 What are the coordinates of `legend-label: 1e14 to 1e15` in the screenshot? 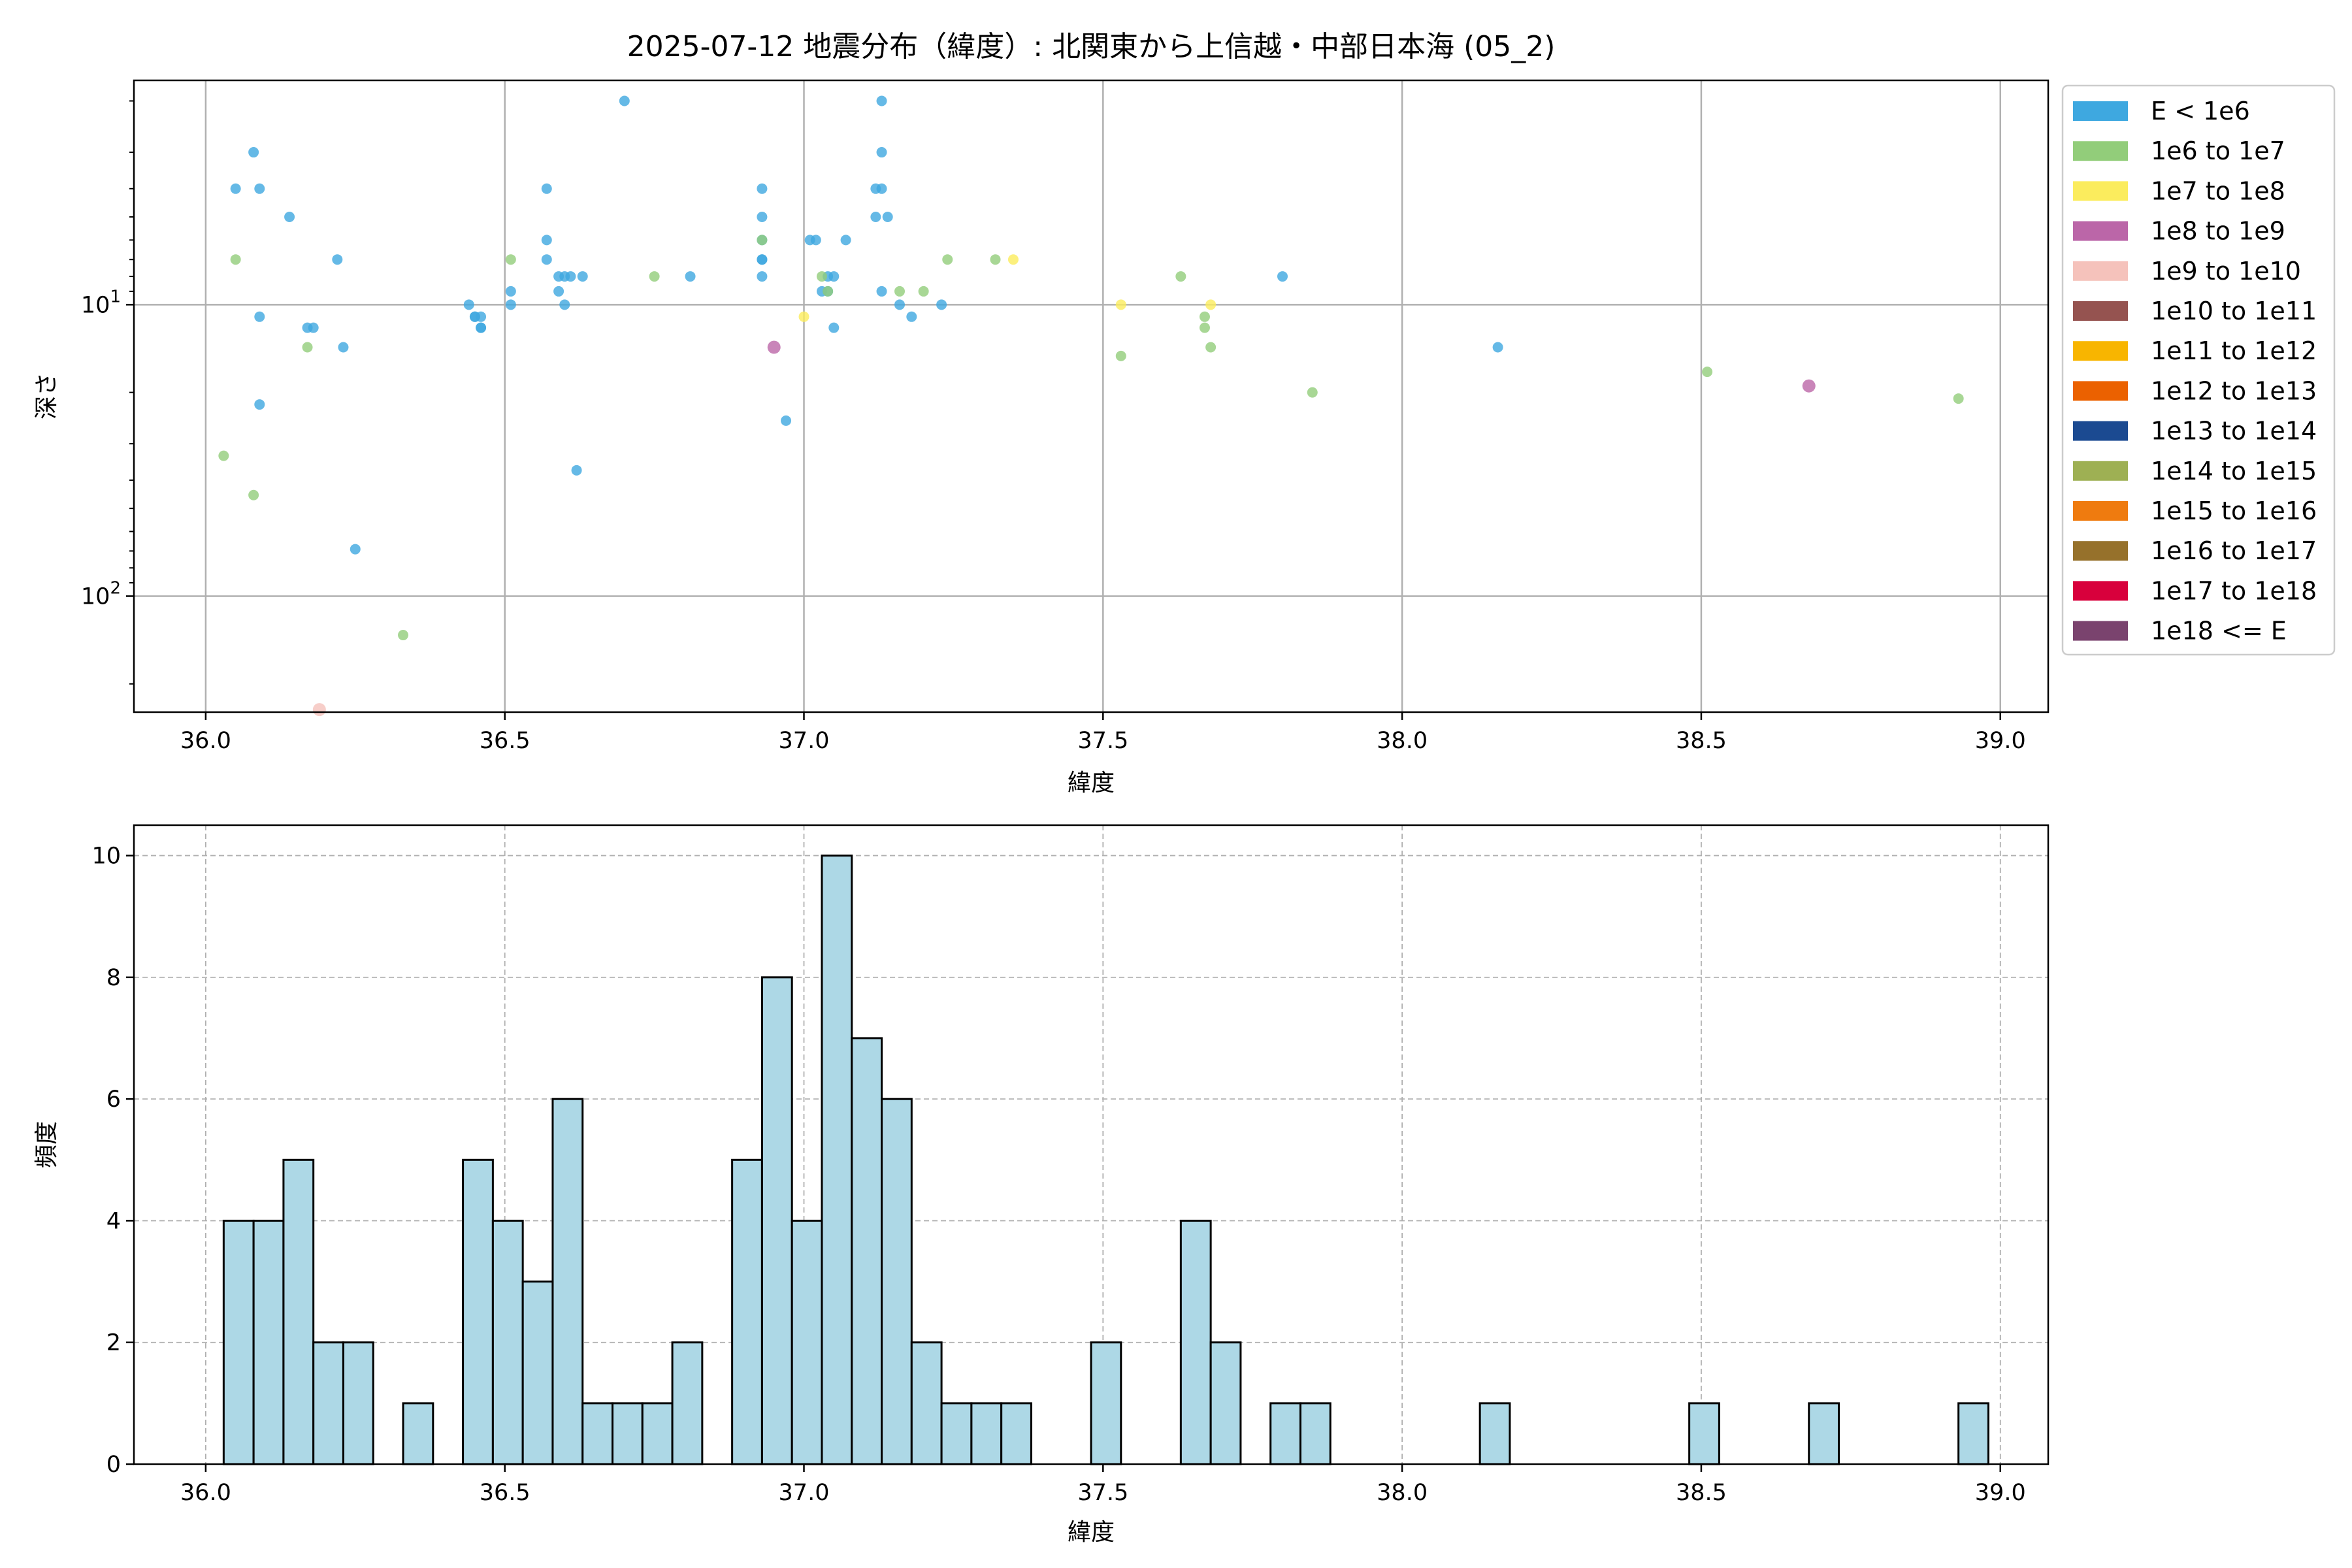 It's located at (2234, 471).